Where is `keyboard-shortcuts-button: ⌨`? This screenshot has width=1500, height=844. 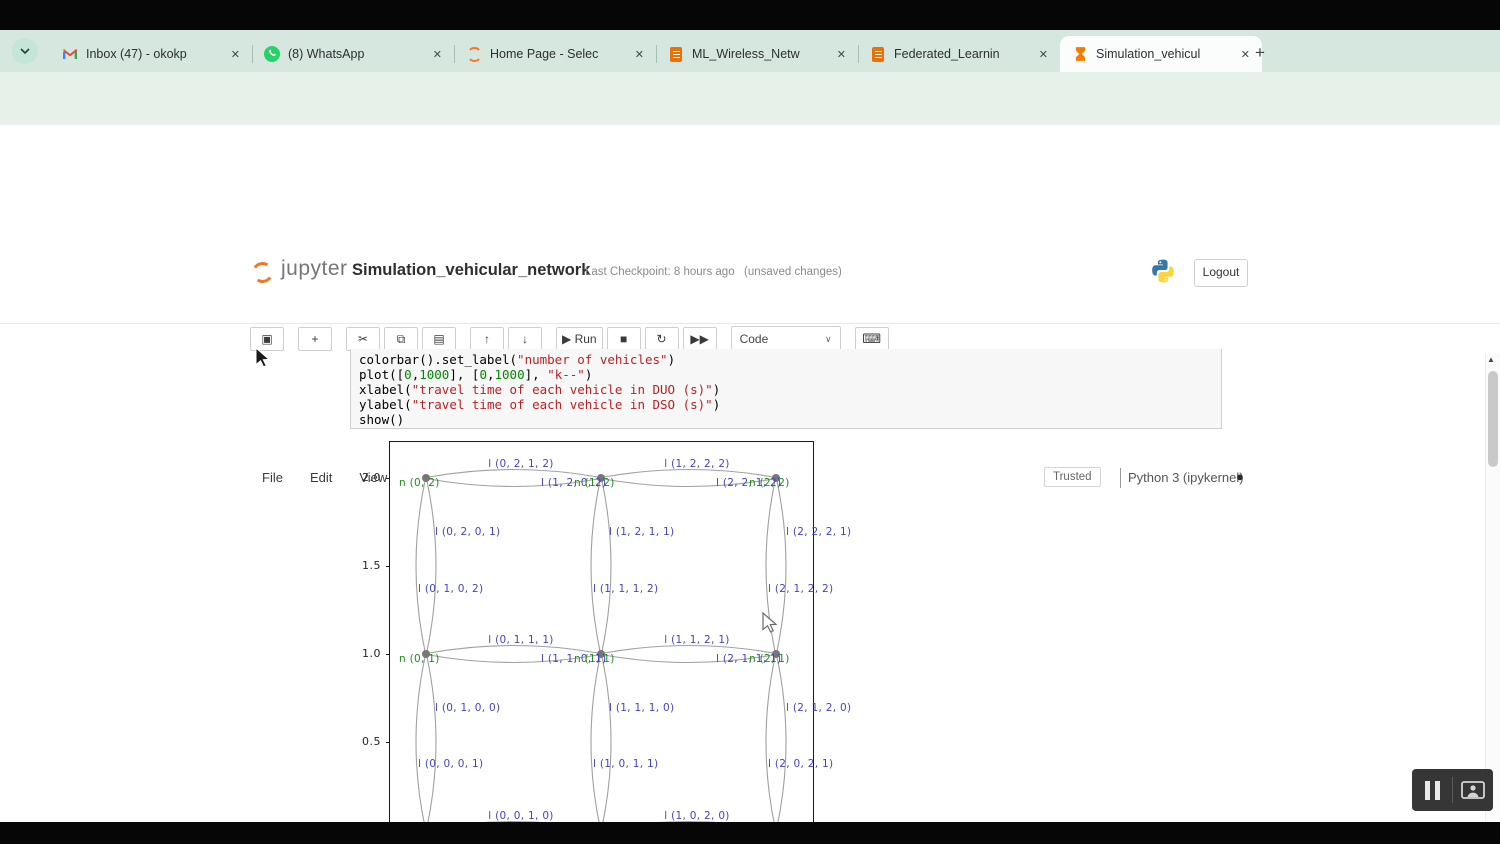
keyboard-shortcuts-button: ⌨ is located at coordinates (871, 339).